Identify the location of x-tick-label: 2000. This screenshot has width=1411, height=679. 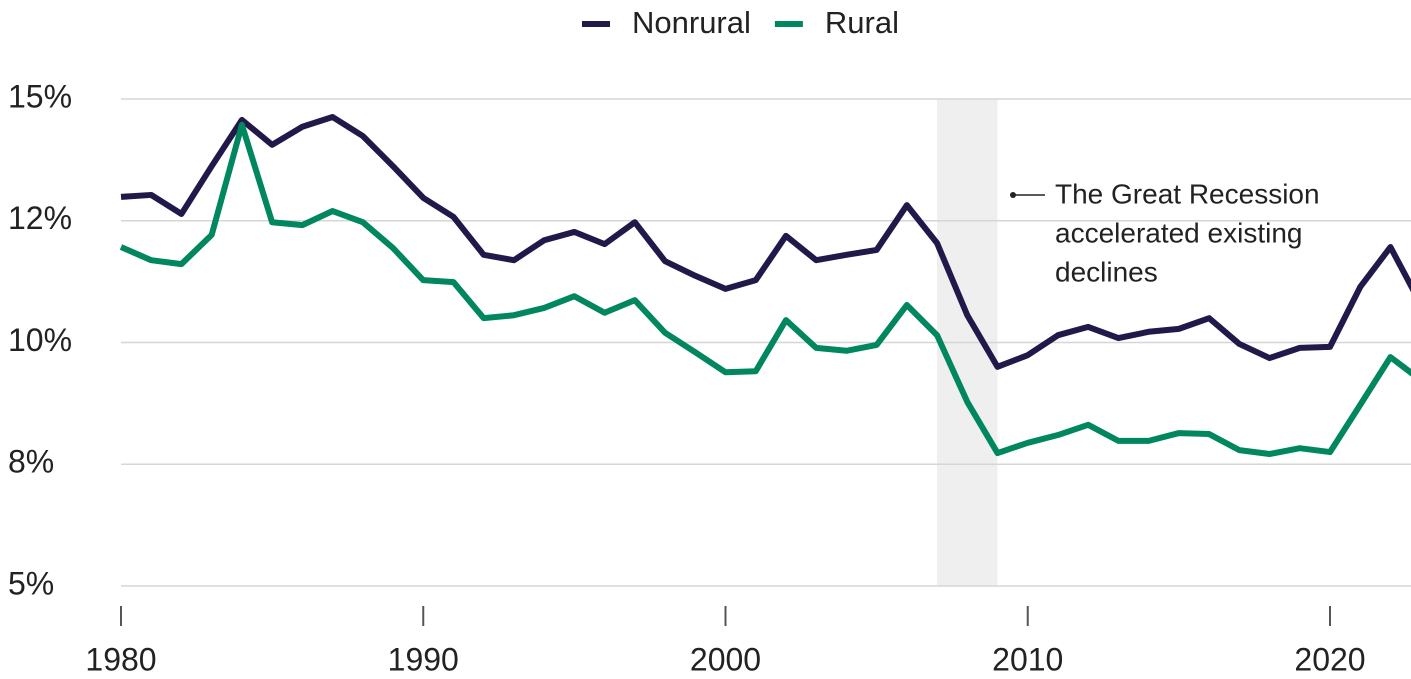
(725, 659).